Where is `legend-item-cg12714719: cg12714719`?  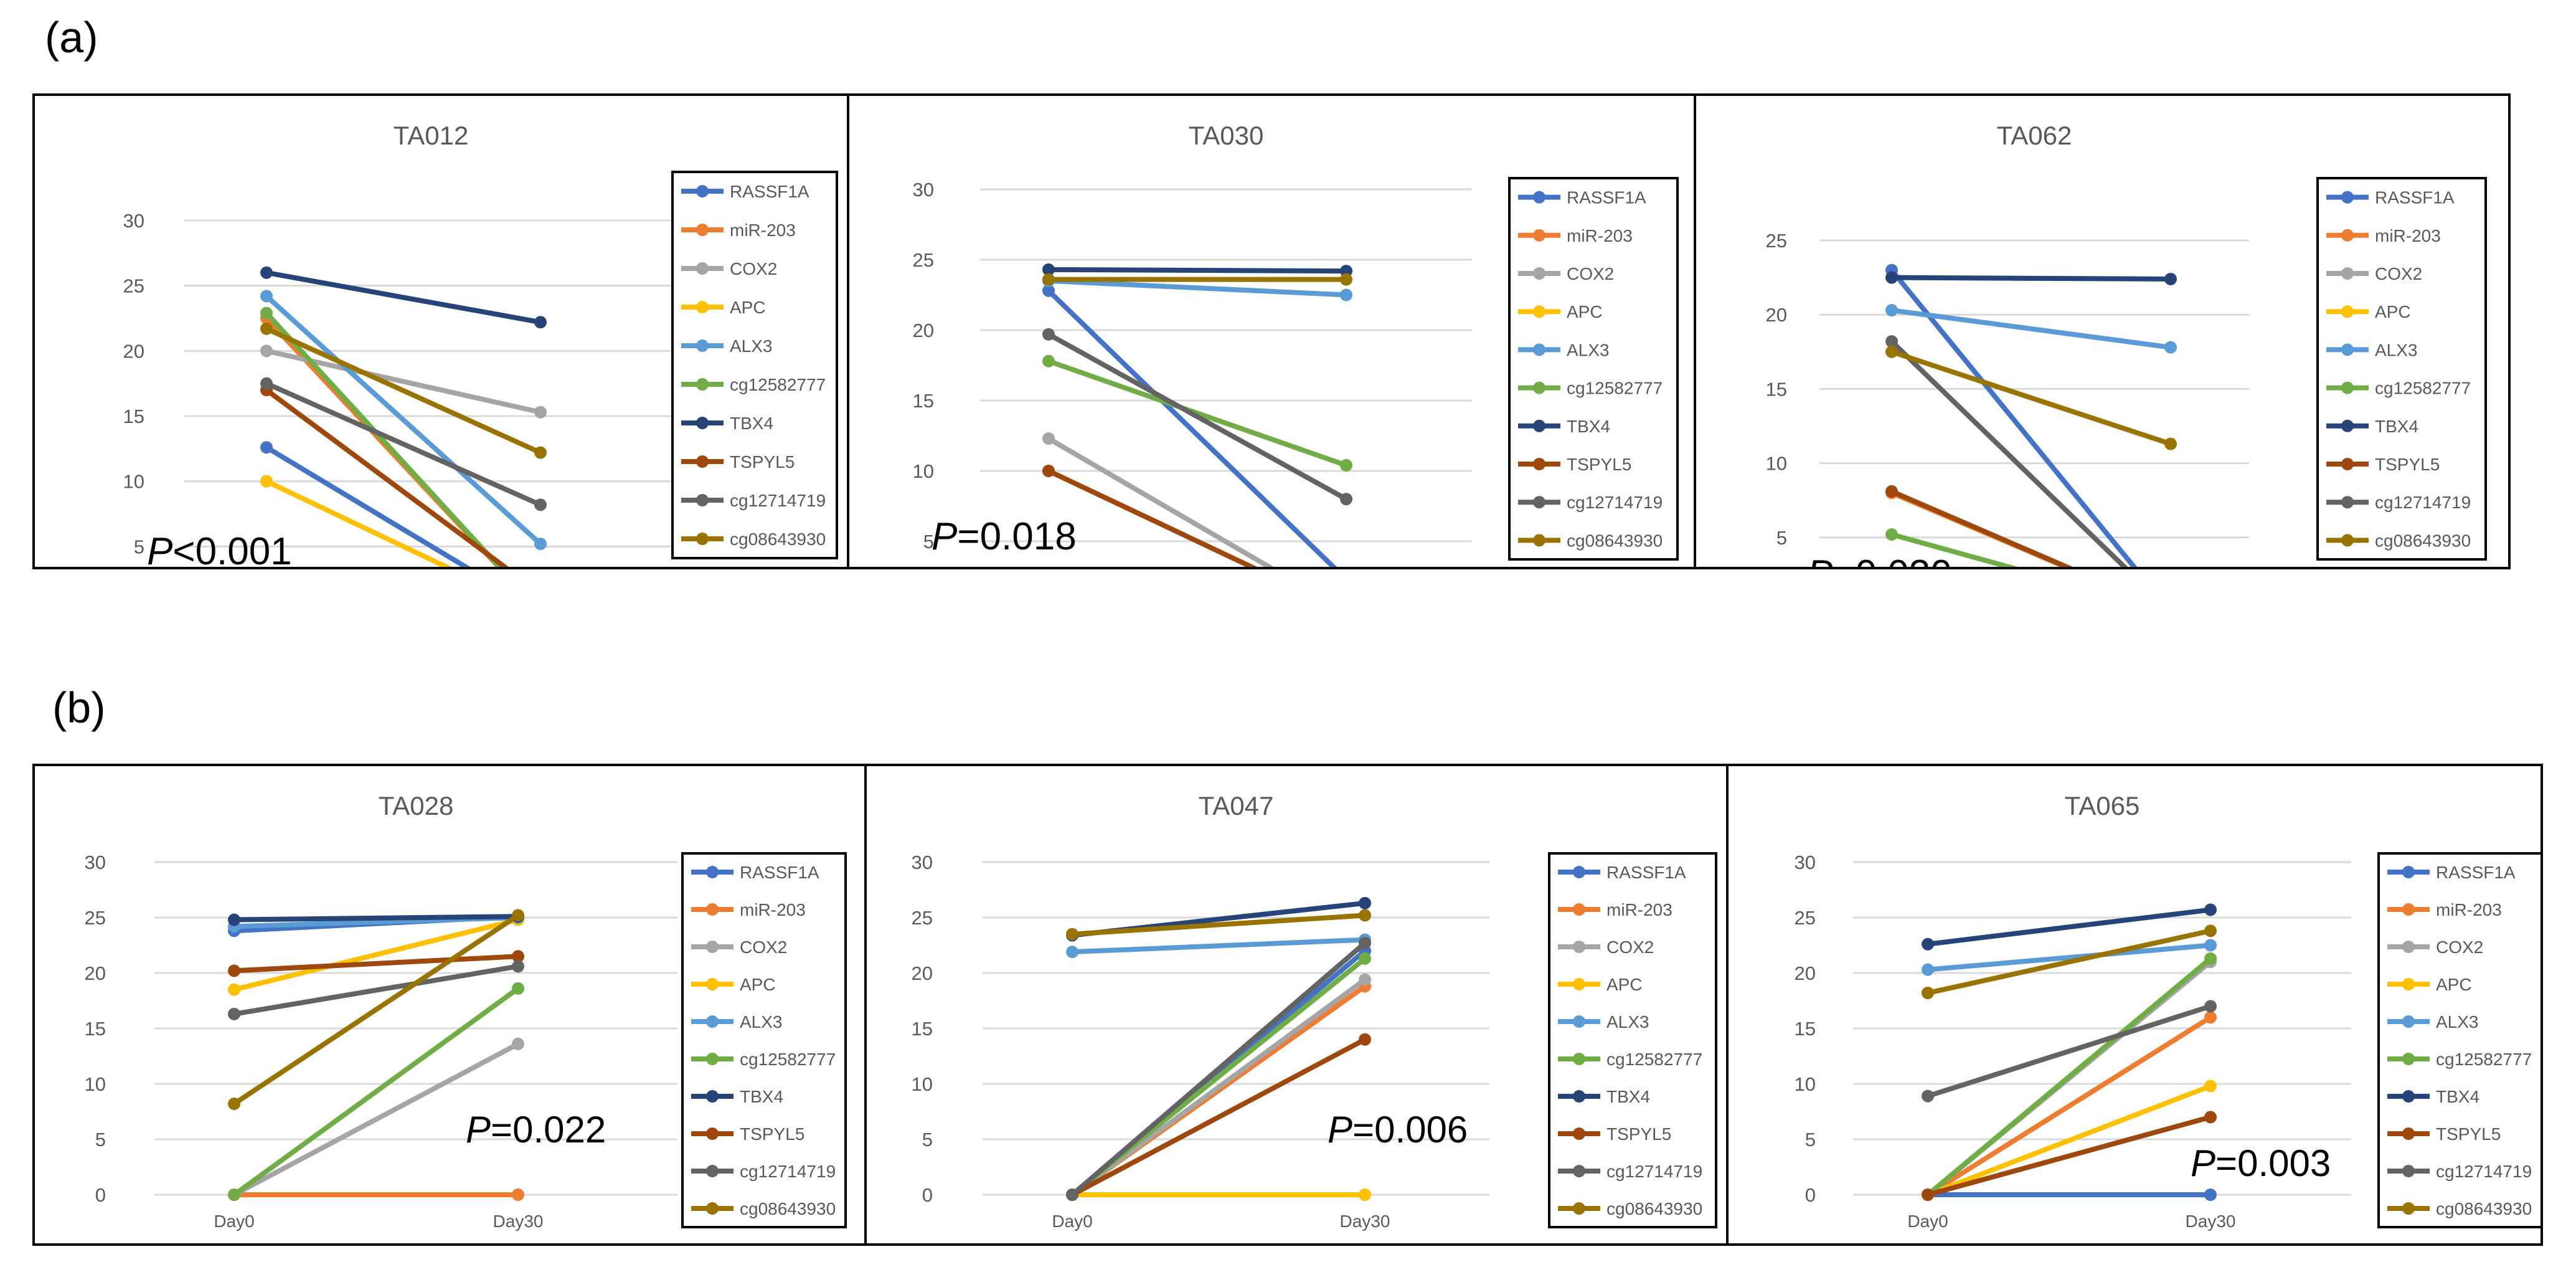 legend-item-cg12714719: cg12714719 is located at coordinates (1590, 502).